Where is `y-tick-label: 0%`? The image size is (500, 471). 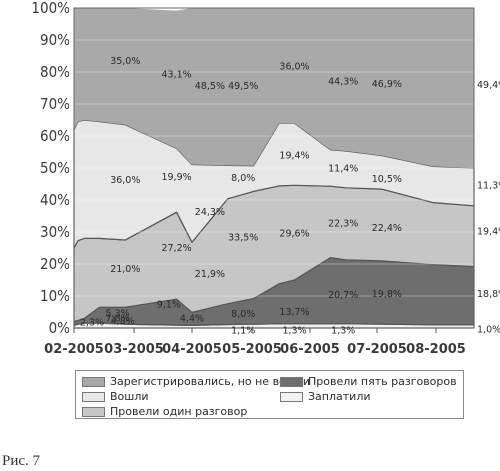
y-tick-label: 0% is located at coordinates (60, 328).